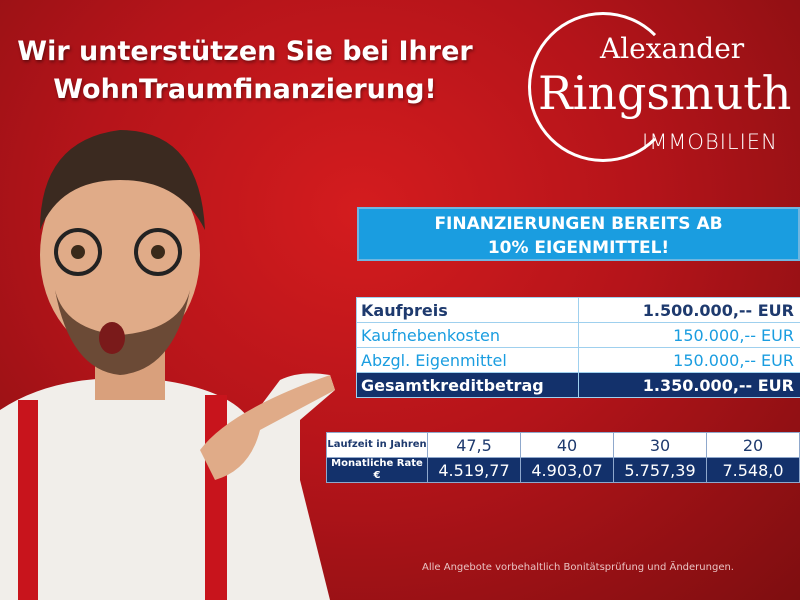 This screenshot has height=600, width=800. I want to click on cost-label: Kaufpreis, so click(467, 310).